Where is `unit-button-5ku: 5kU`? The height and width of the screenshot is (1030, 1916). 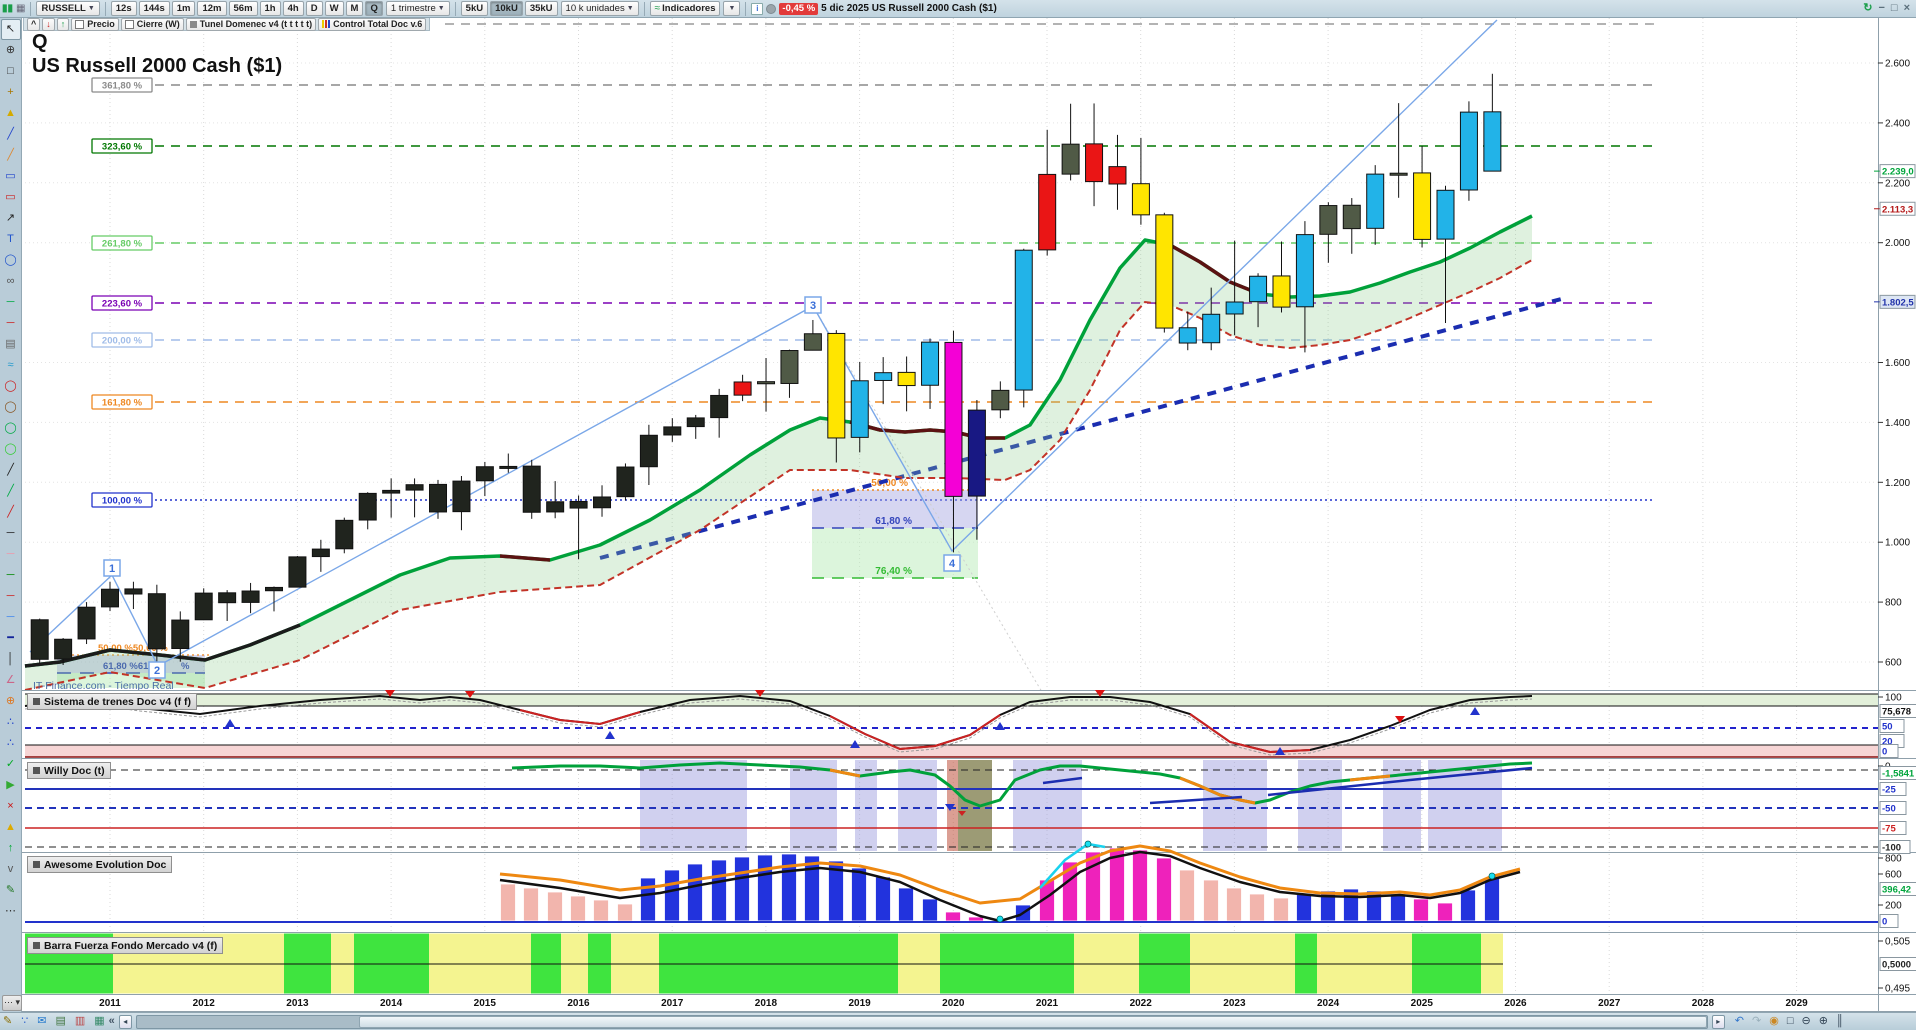 unit-button-5ku: 5kU is located at coordinates (474, 8).